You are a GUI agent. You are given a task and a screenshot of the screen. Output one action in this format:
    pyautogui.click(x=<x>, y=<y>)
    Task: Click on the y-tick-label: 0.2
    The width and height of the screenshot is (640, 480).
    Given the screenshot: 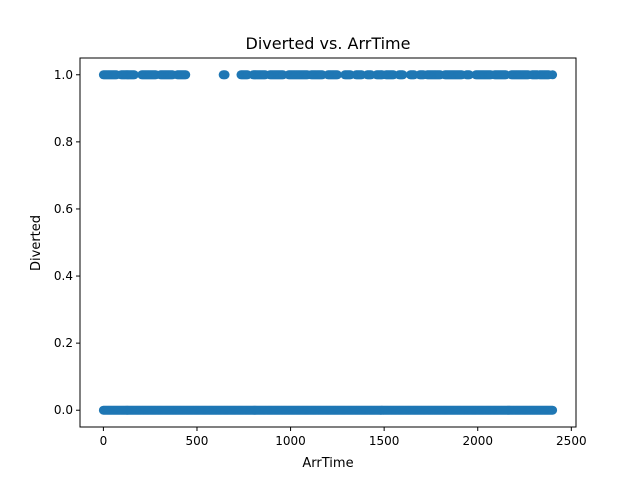 What is the action you would take?
    pyautogui.click(x=63, y=343)
    